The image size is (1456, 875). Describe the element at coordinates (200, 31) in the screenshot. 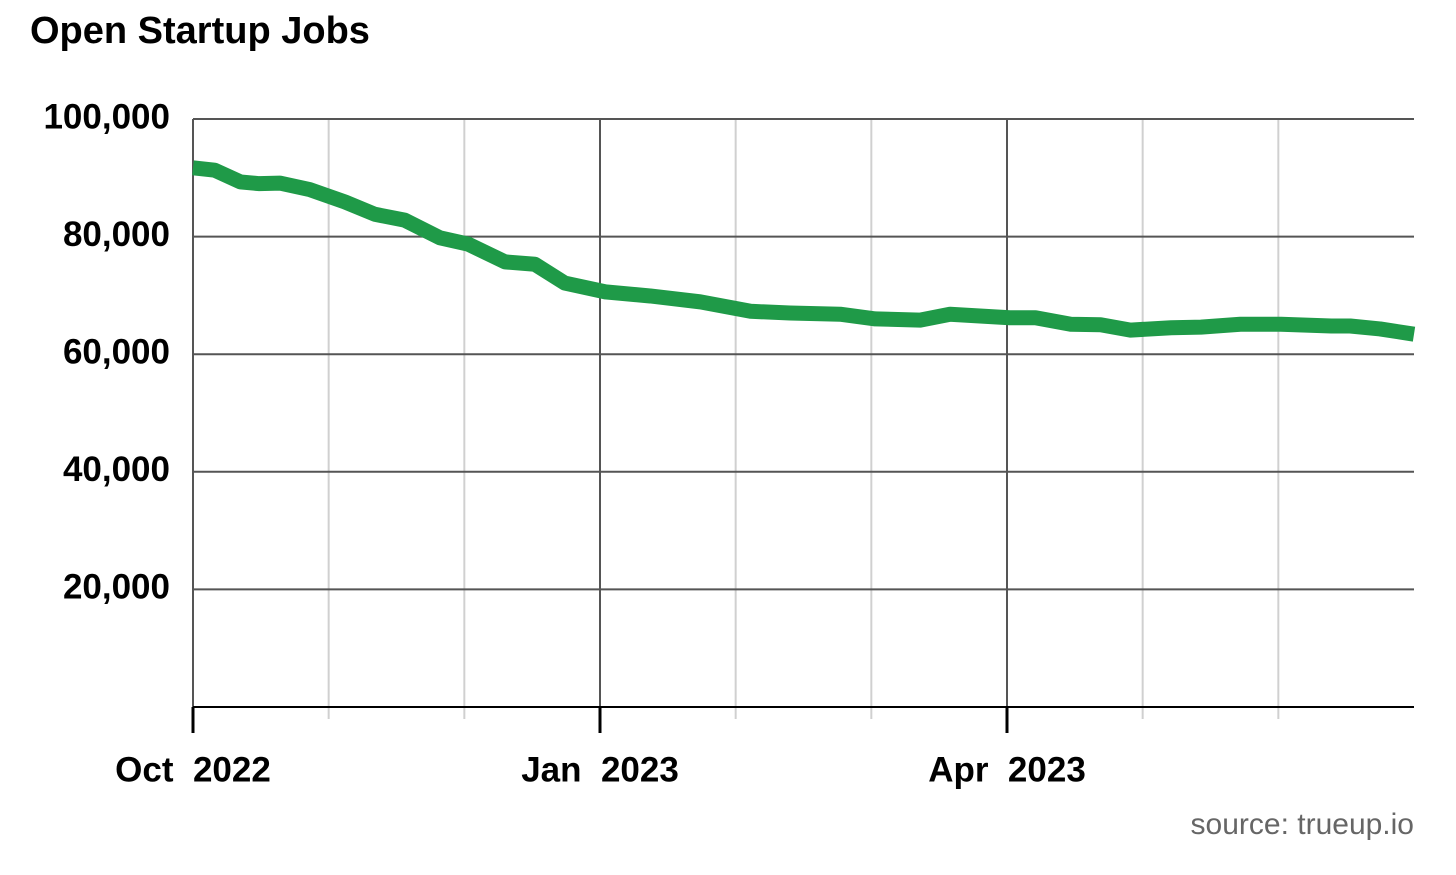

I see `chart-title: Open Startup Jobs` at that location.